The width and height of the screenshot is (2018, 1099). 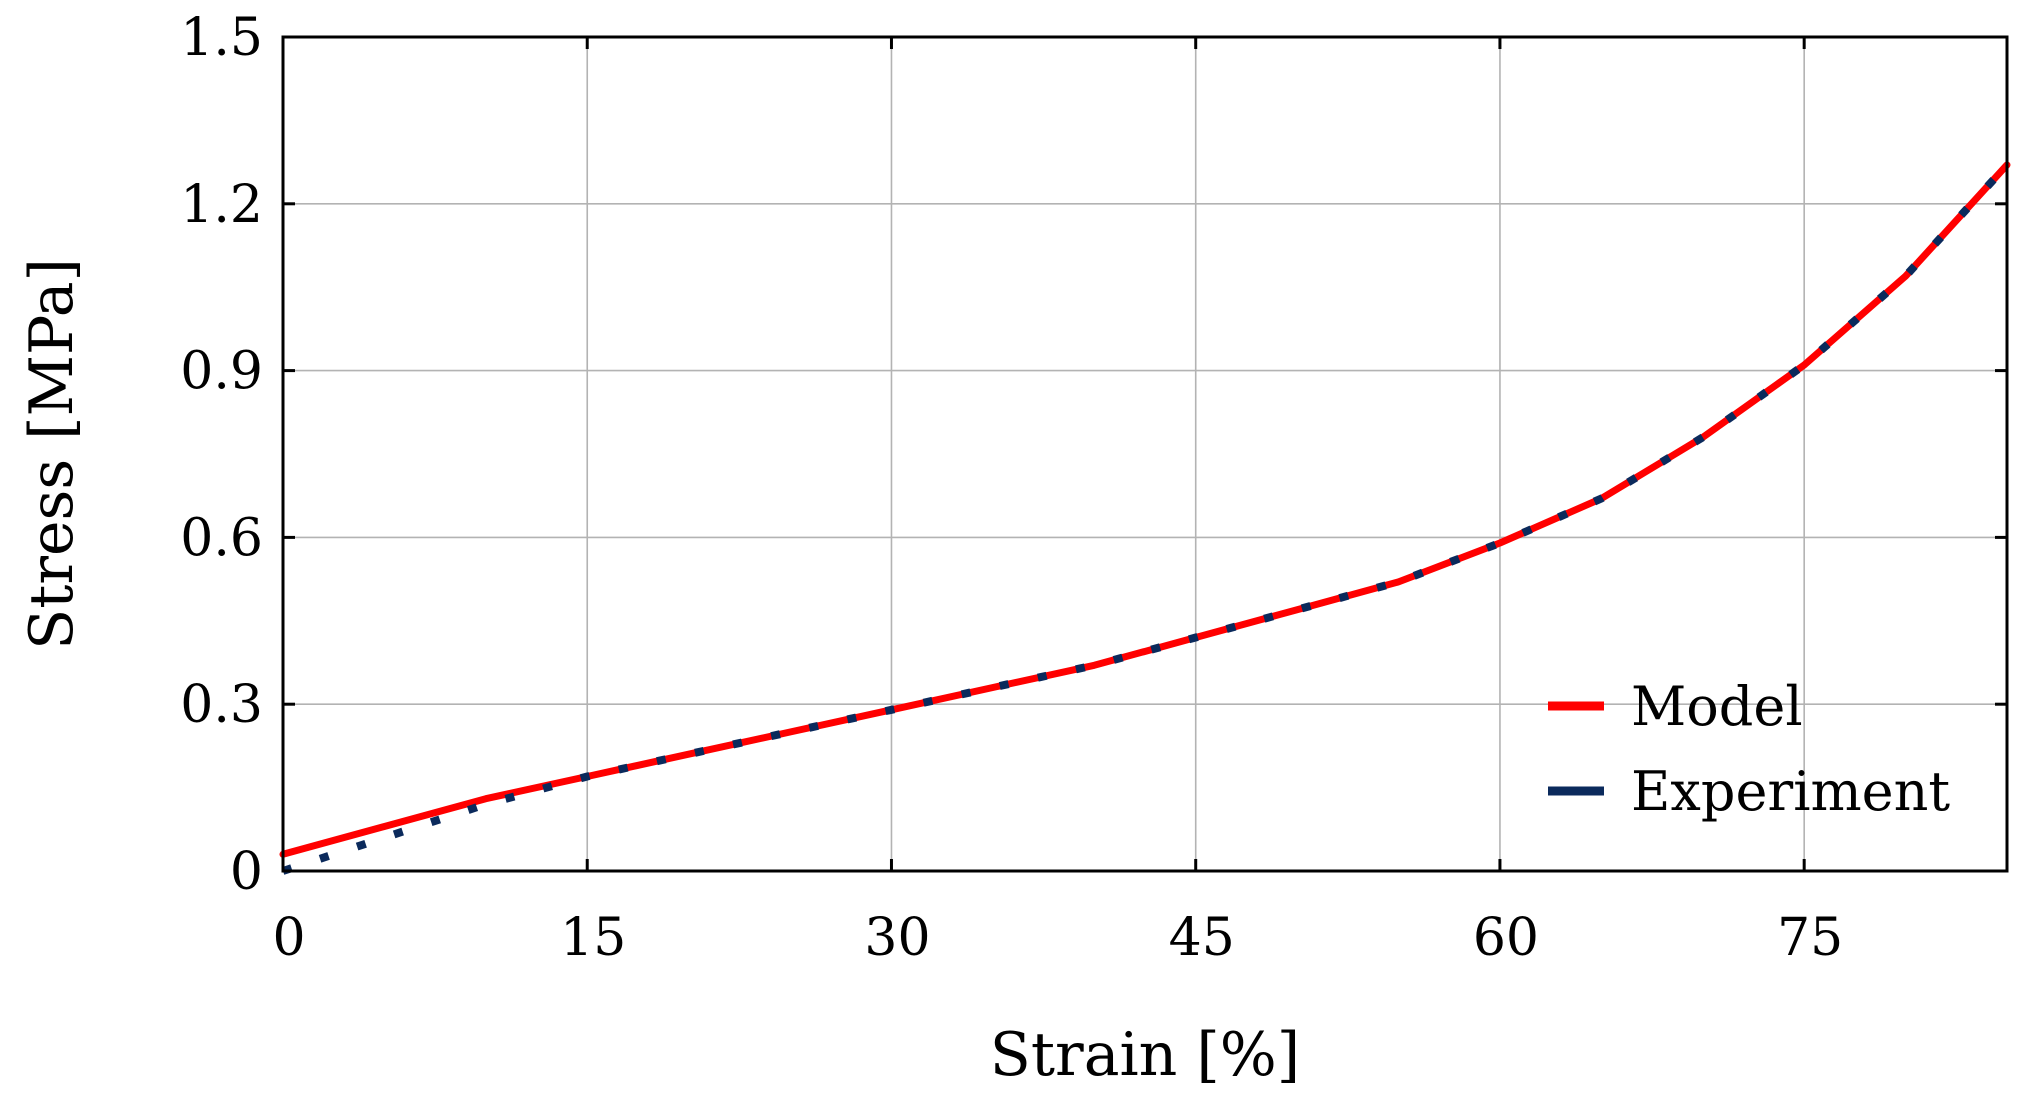 What do you see at coordinates (52, 454) in the screenshot?
I see `y-axis-label: Stress [MPa]` at bounding box center [52, 454].